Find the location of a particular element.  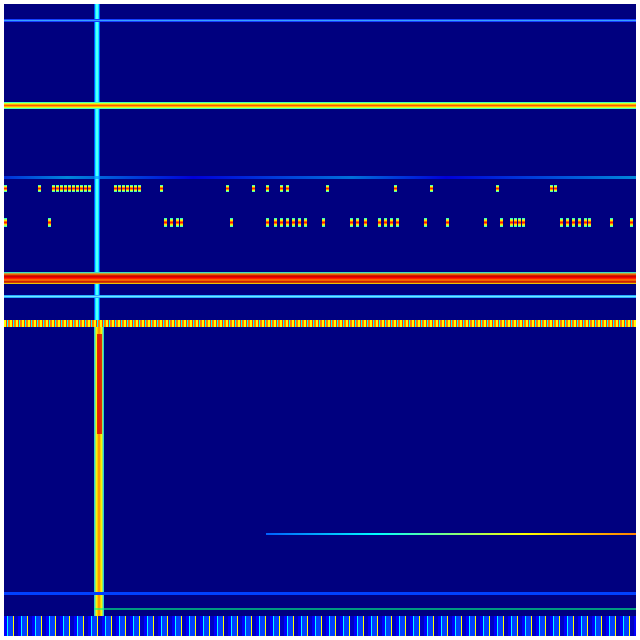

bottom-noise is located at coordinates (320, 626).